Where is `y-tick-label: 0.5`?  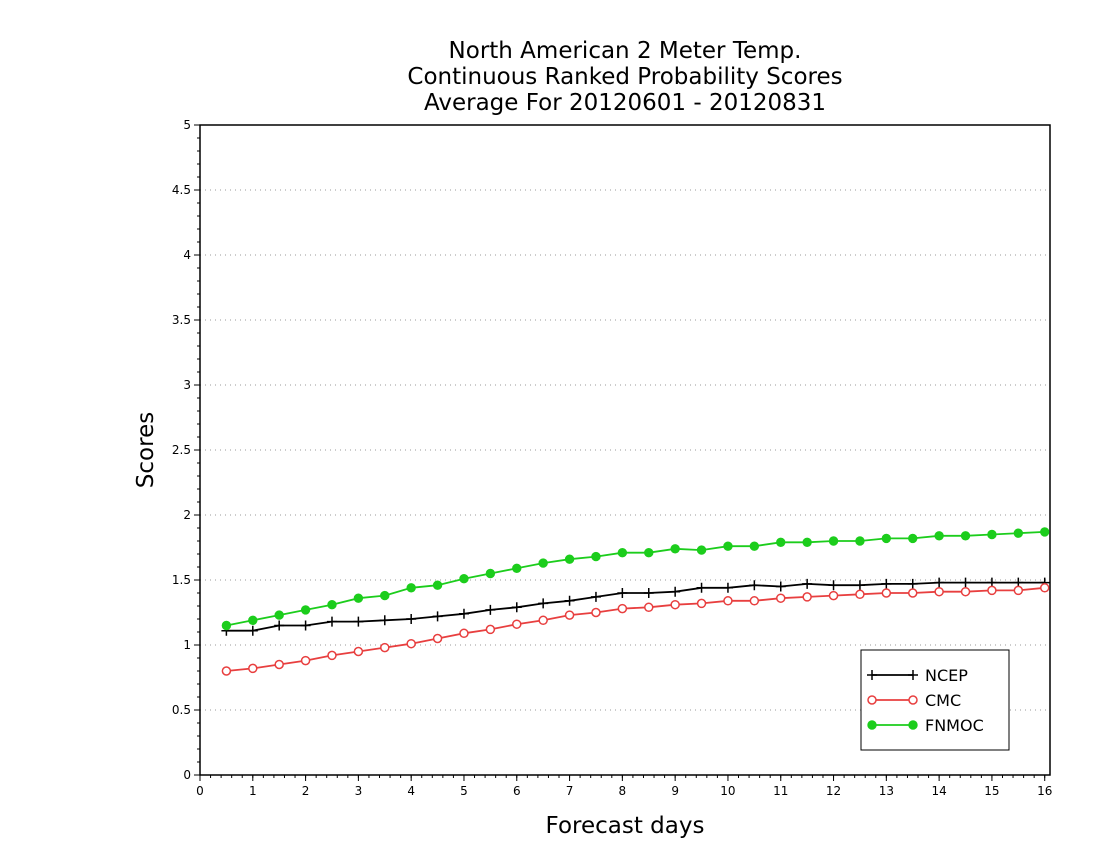
y-tick-label: 0.5 is located at coordinates (181, 710).